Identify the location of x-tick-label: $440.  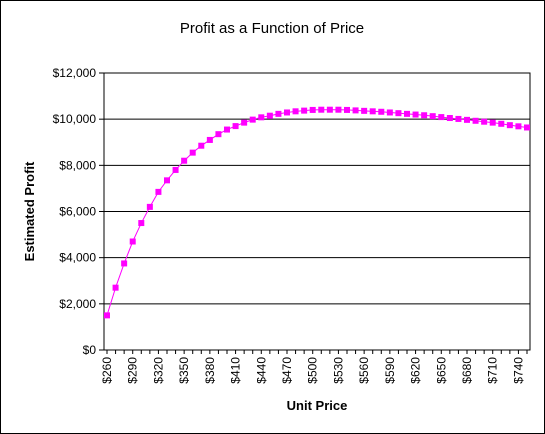
(261, 370).